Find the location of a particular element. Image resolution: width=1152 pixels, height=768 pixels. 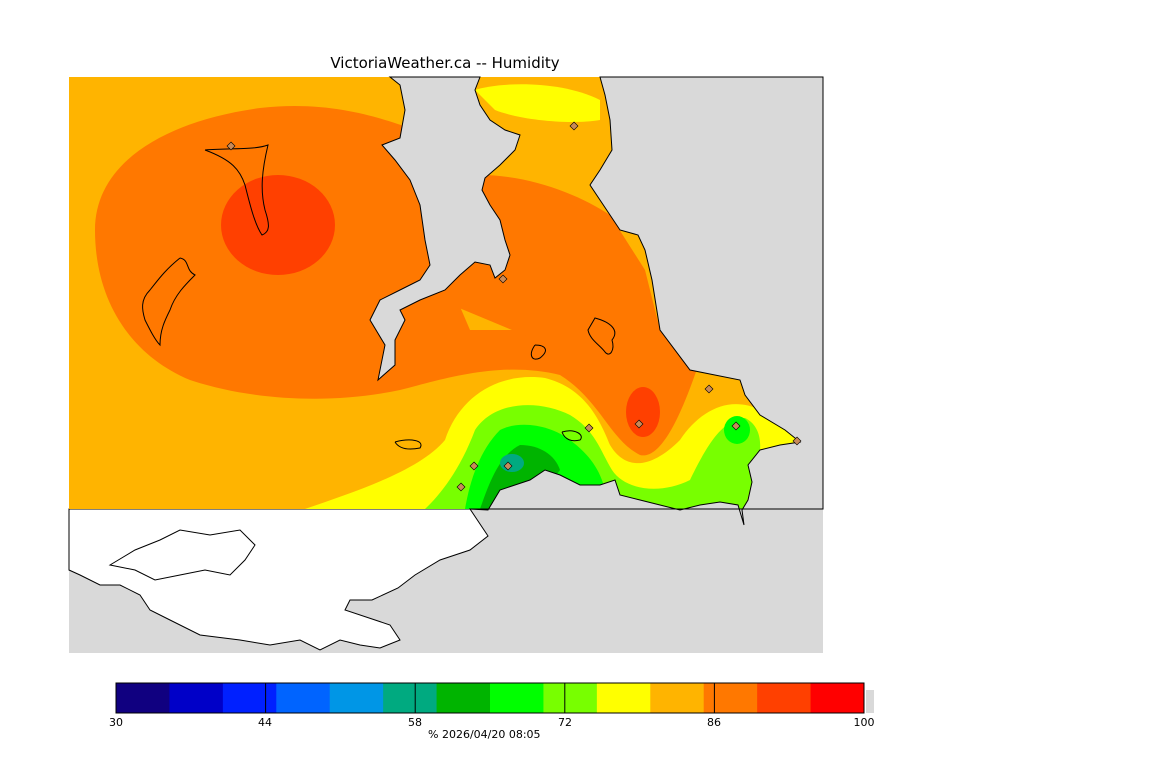

colorbar-tick-30: 30 is located at coordinates (116, 722).